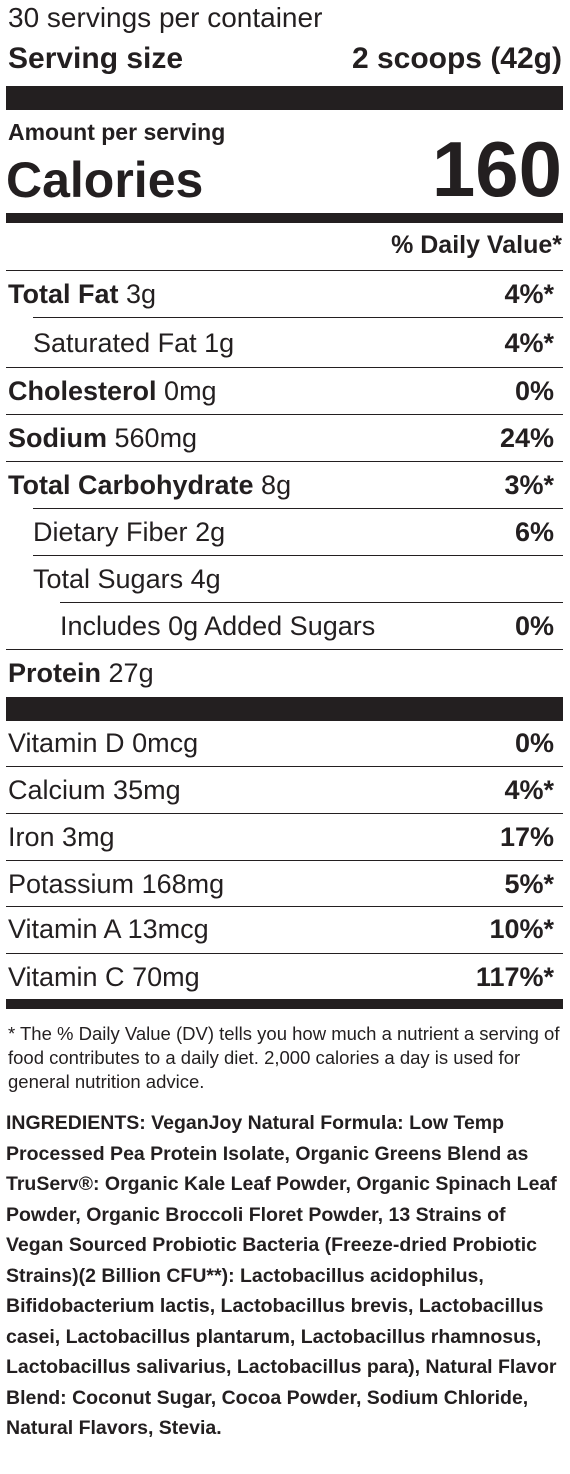 Image resolution: width=570 pixels, height=1474 pixels. I want to click on nutrient-name: Total Carbohydrate, so click(131, 485).